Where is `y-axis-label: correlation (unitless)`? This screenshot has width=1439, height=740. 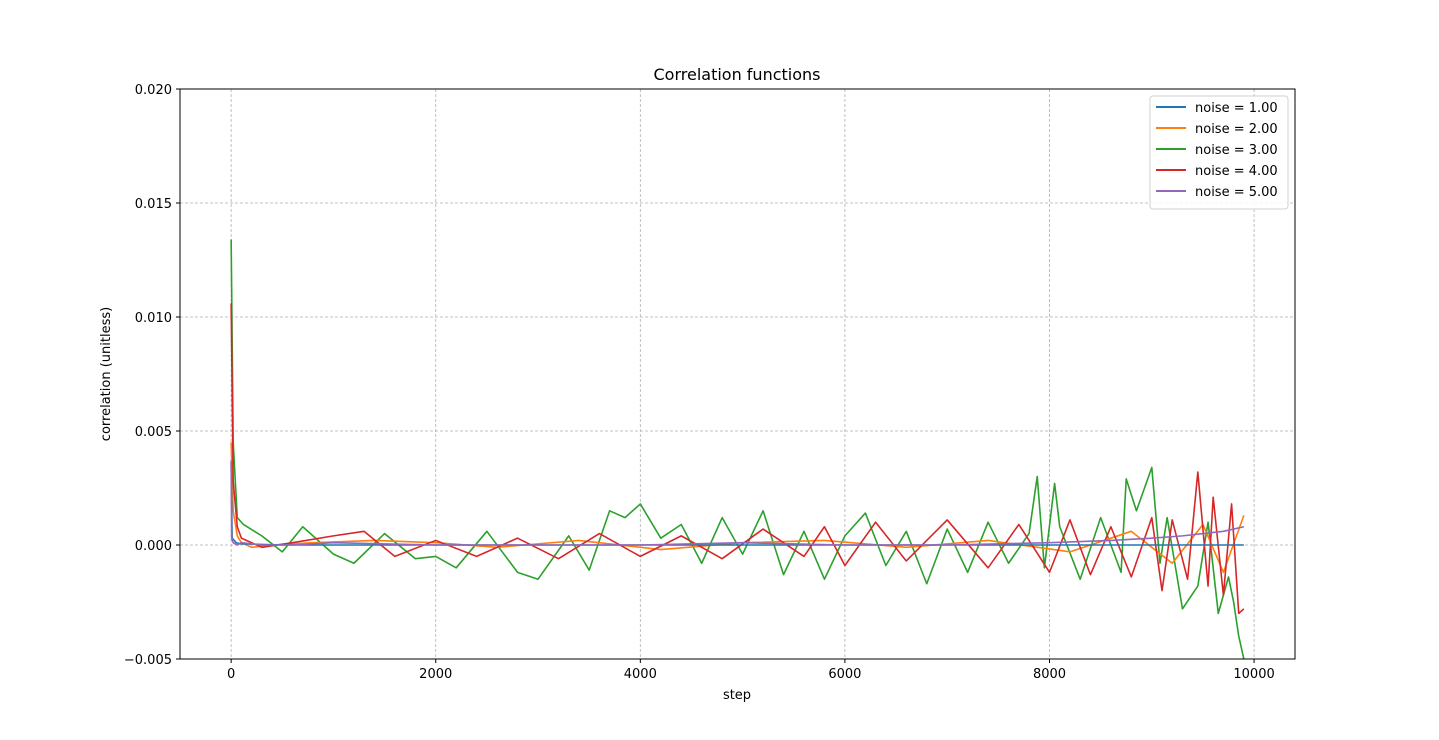
y-axis-label: correlation (unitless) is located at coordinates (106, 374).